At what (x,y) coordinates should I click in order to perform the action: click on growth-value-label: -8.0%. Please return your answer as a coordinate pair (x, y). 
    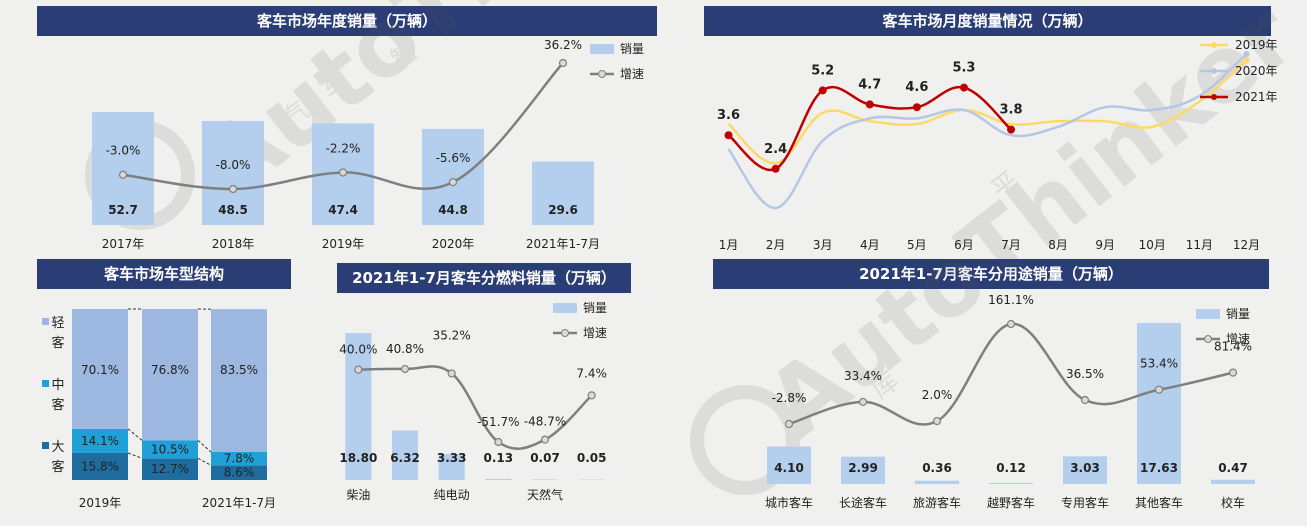
    Looking at the image, I should click on (233, 165).